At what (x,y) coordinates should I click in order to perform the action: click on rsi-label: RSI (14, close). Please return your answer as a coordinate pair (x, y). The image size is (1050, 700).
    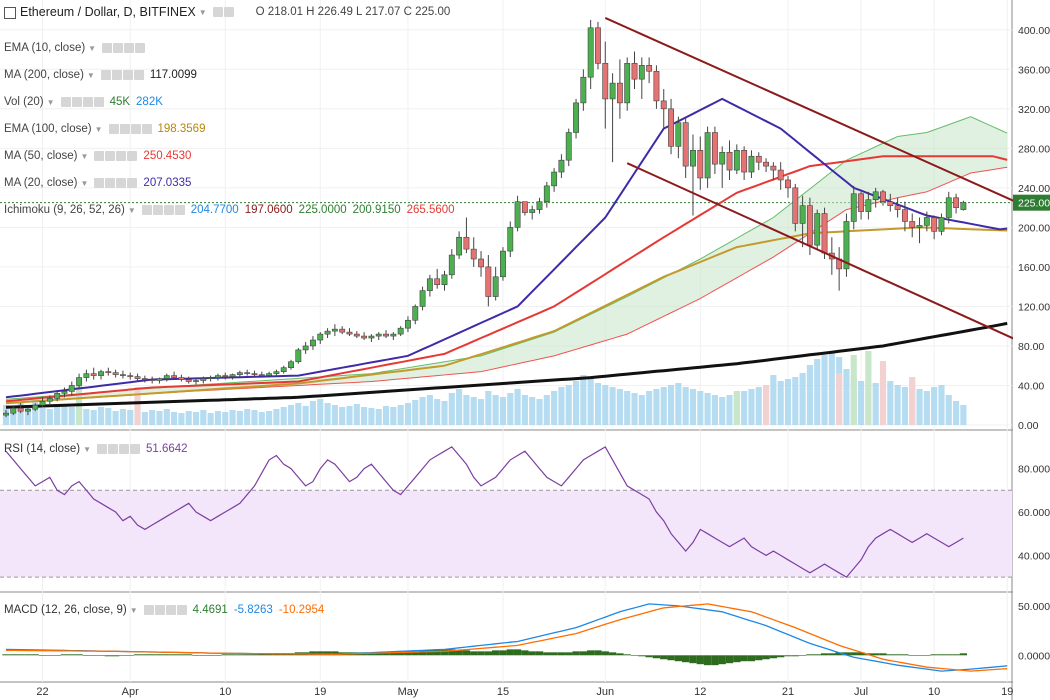
    Looking at the image, I should click on (42, 449).